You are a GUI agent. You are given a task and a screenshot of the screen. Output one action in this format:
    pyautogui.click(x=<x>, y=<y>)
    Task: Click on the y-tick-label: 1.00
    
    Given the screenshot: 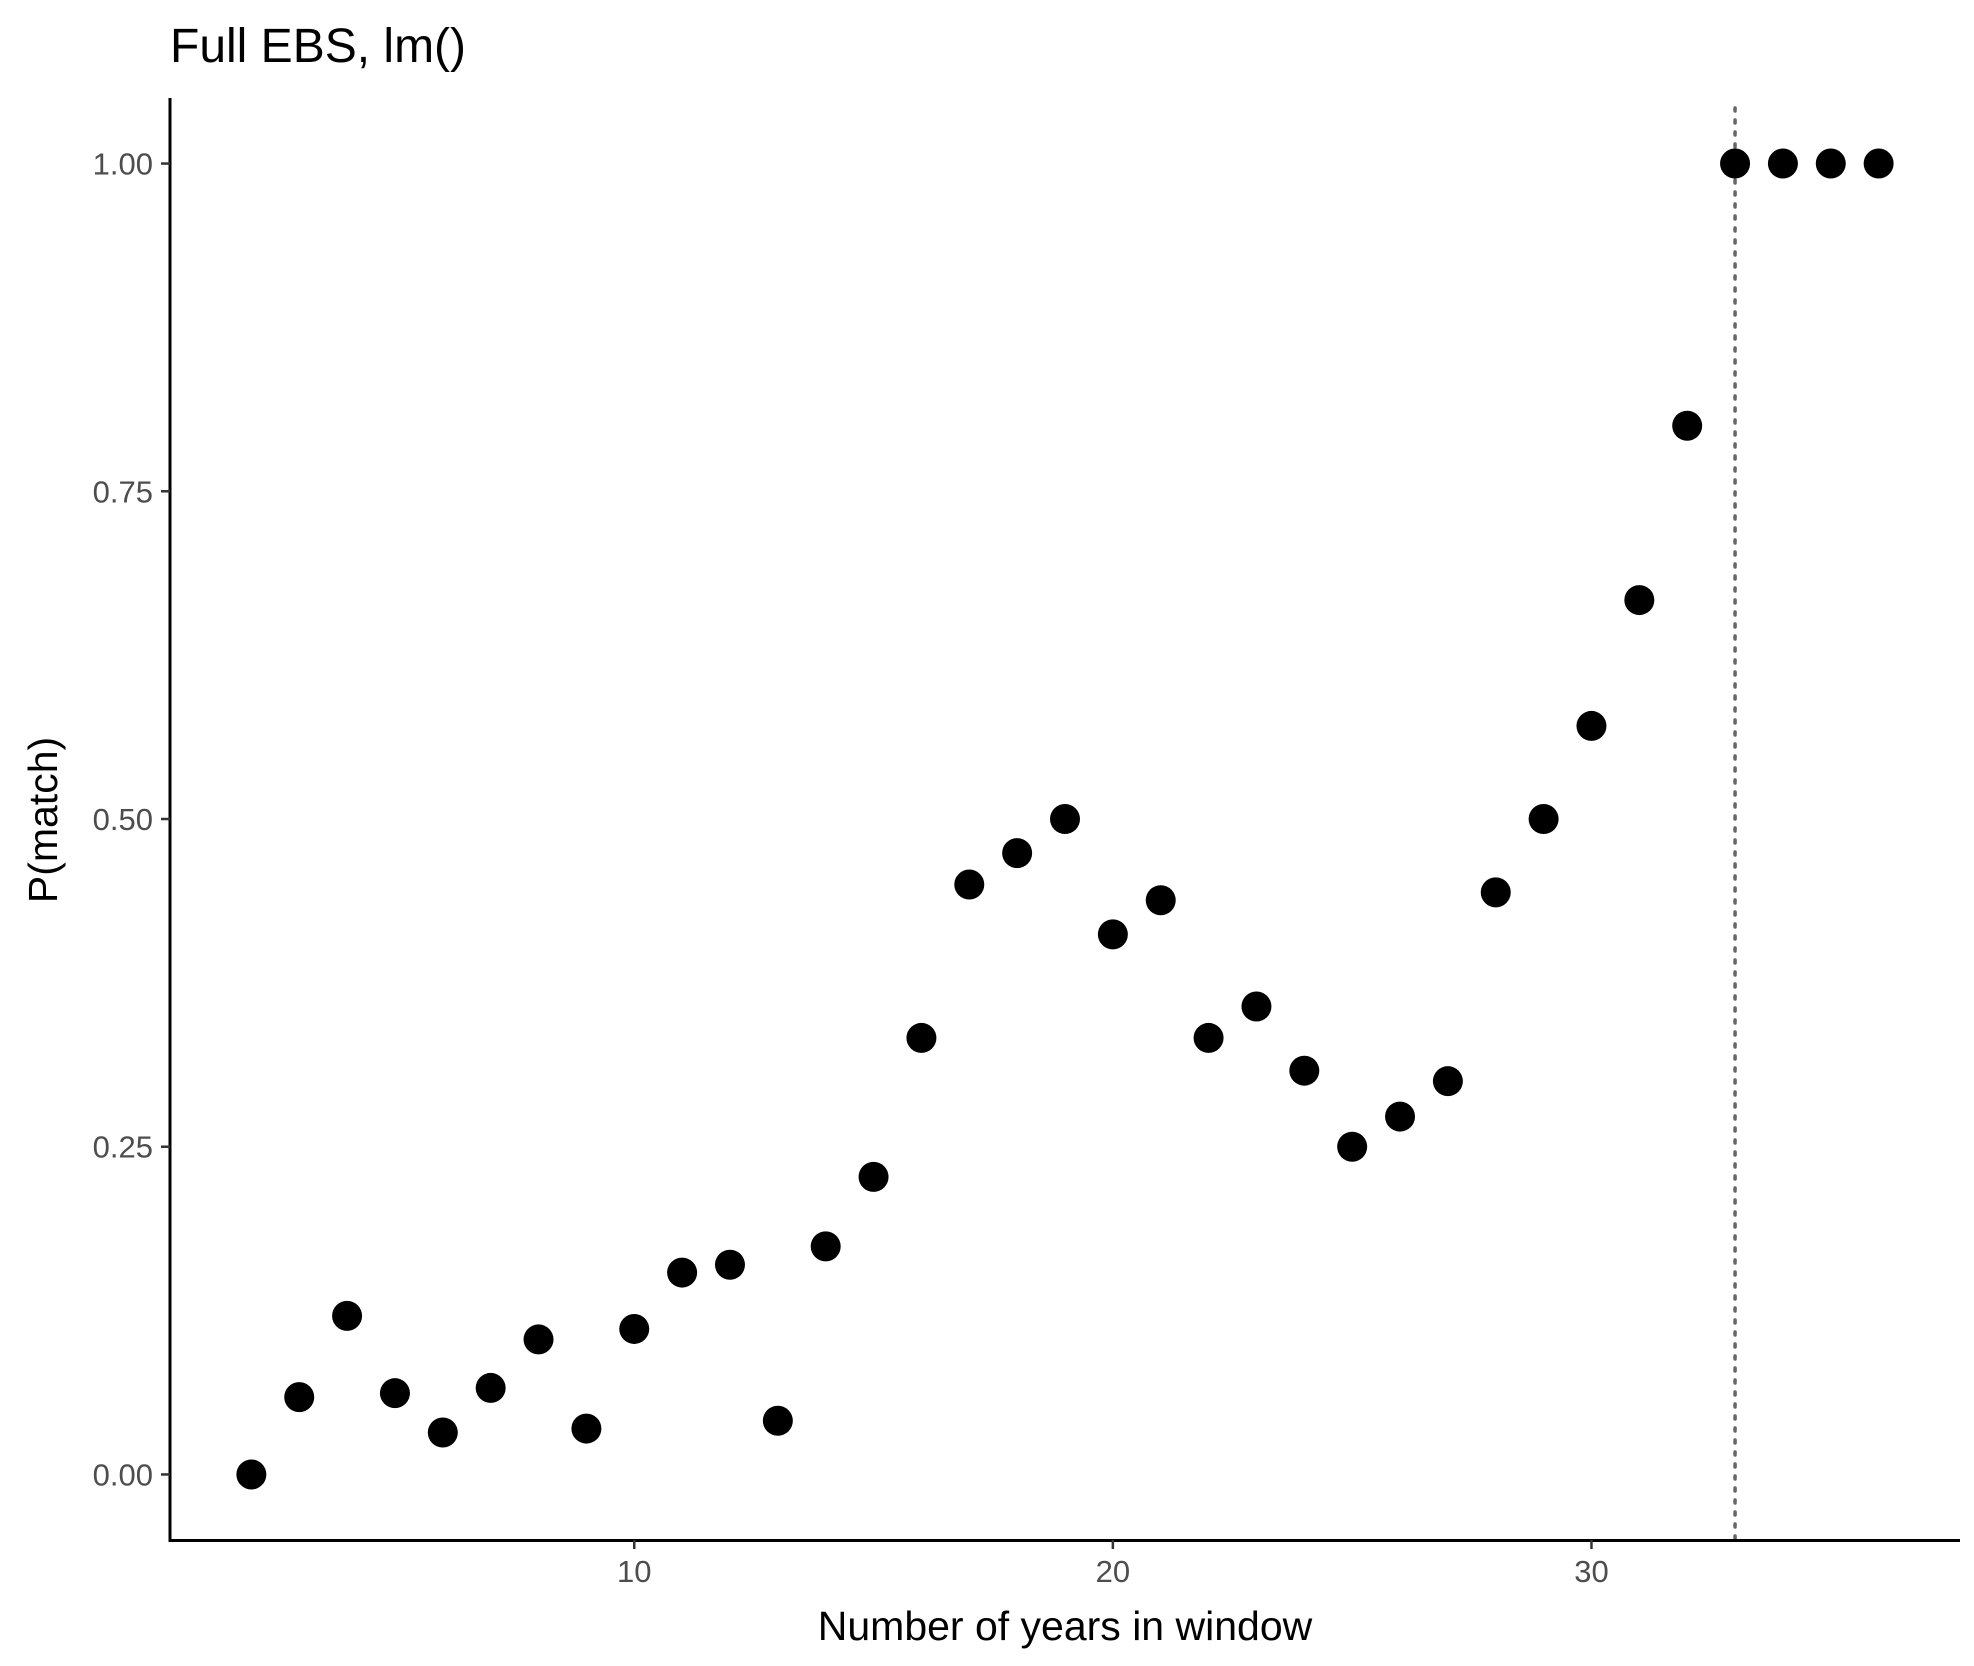 What is the action you would take?
    pyautogui.click(x=123, y=164)
    